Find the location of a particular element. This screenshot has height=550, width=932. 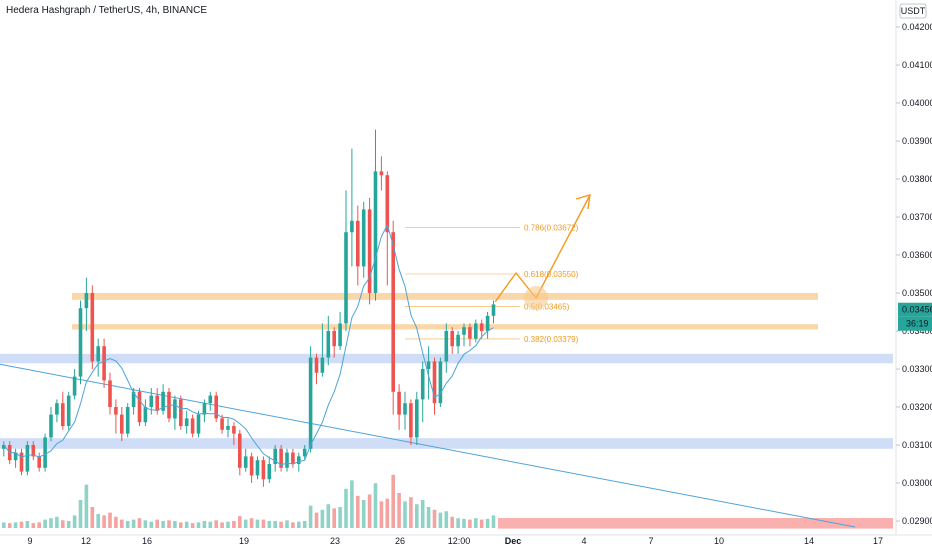

y-tick-label: 0.03000 is located at coordinates (917, 483).